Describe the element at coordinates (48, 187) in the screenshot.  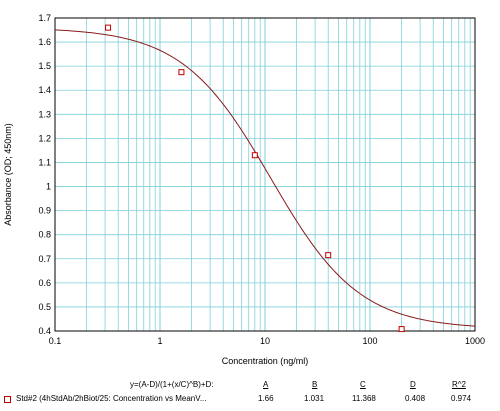
I see `y-tick-label: 1` at that location.